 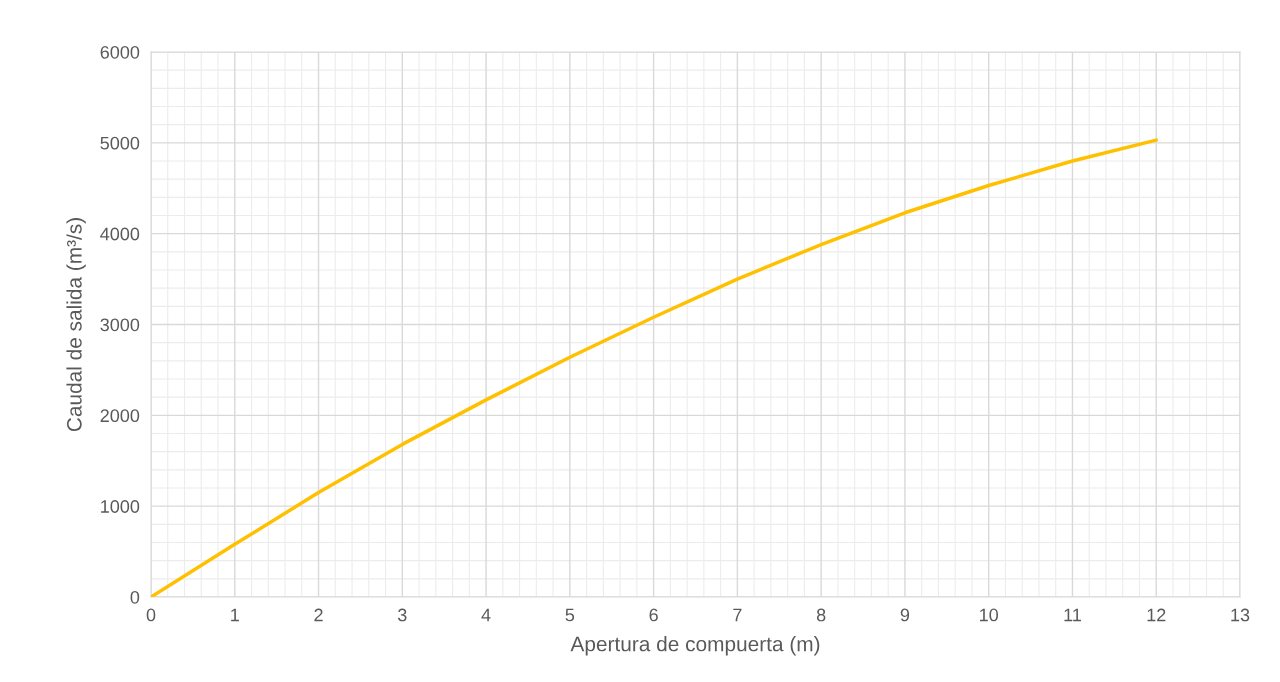 I want to click on x-tick-label: 12, so click(x=1156, y=615).